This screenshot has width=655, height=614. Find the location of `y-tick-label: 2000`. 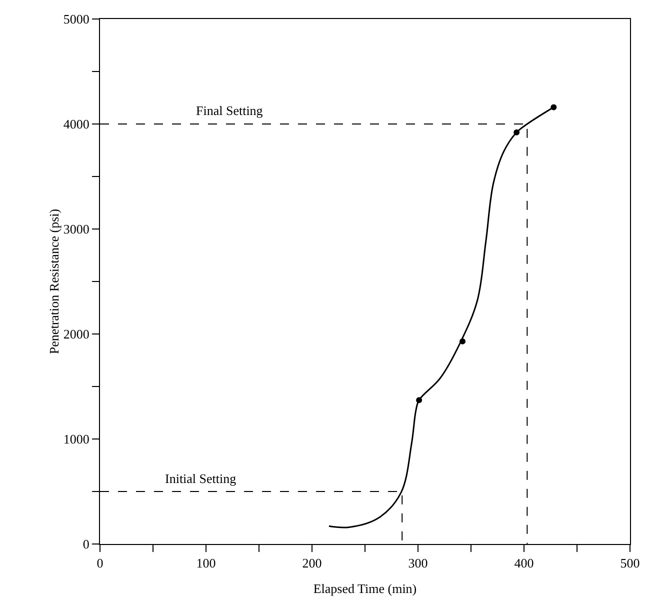

y-tick-label: 2000 is located at coordinates (76, 334).